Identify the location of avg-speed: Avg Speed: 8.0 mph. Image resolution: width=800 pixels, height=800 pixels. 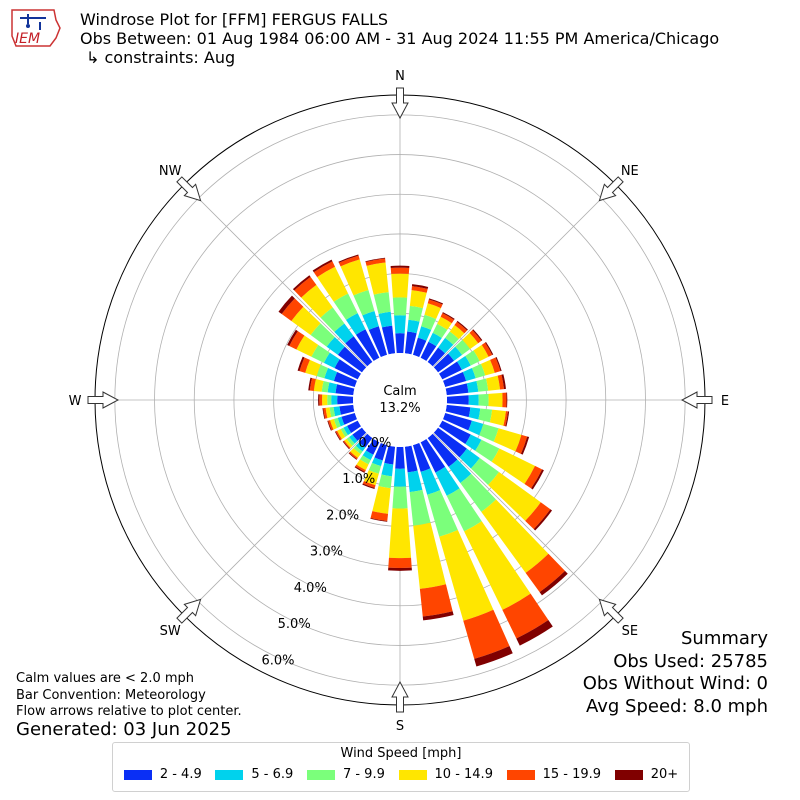
(677, 706).